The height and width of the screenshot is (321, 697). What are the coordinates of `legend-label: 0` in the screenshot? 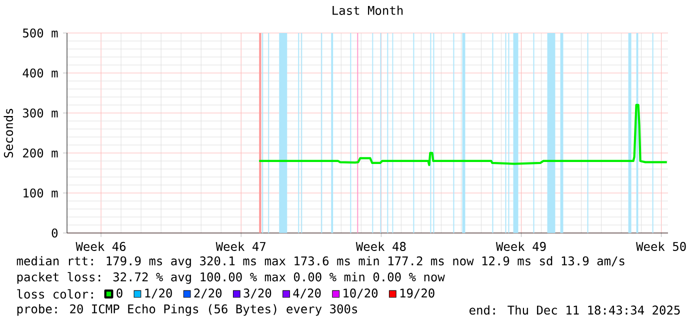 It's located at (119, 293).